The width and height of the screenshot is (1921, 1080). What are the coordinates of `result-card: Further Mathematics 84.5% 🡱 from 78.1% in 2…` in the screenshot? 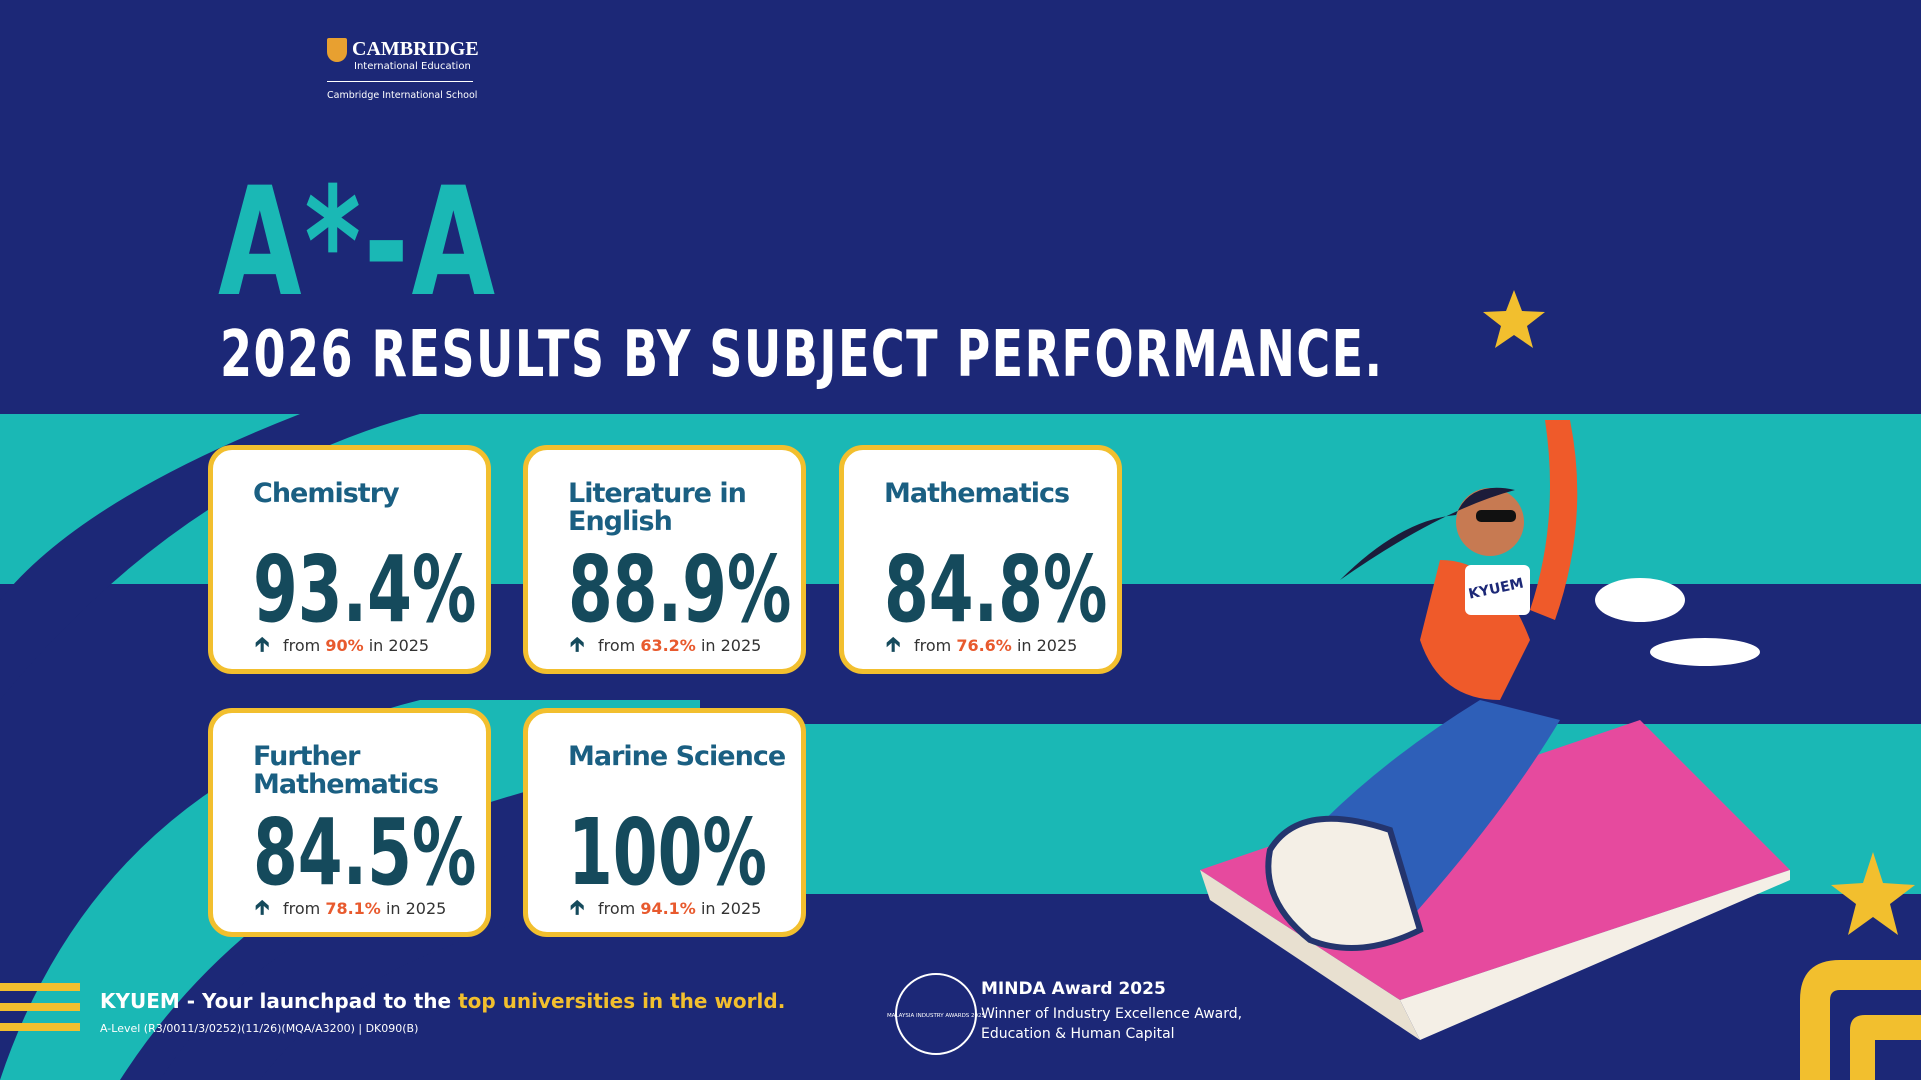 It's located at (349, 822).